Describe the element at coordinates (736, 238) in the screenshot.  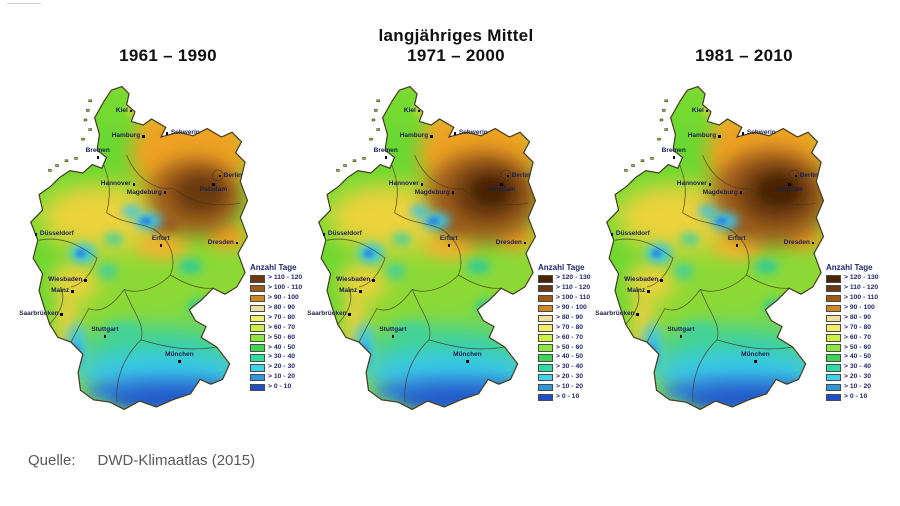
I see `city-label: Erfurt` at that location.